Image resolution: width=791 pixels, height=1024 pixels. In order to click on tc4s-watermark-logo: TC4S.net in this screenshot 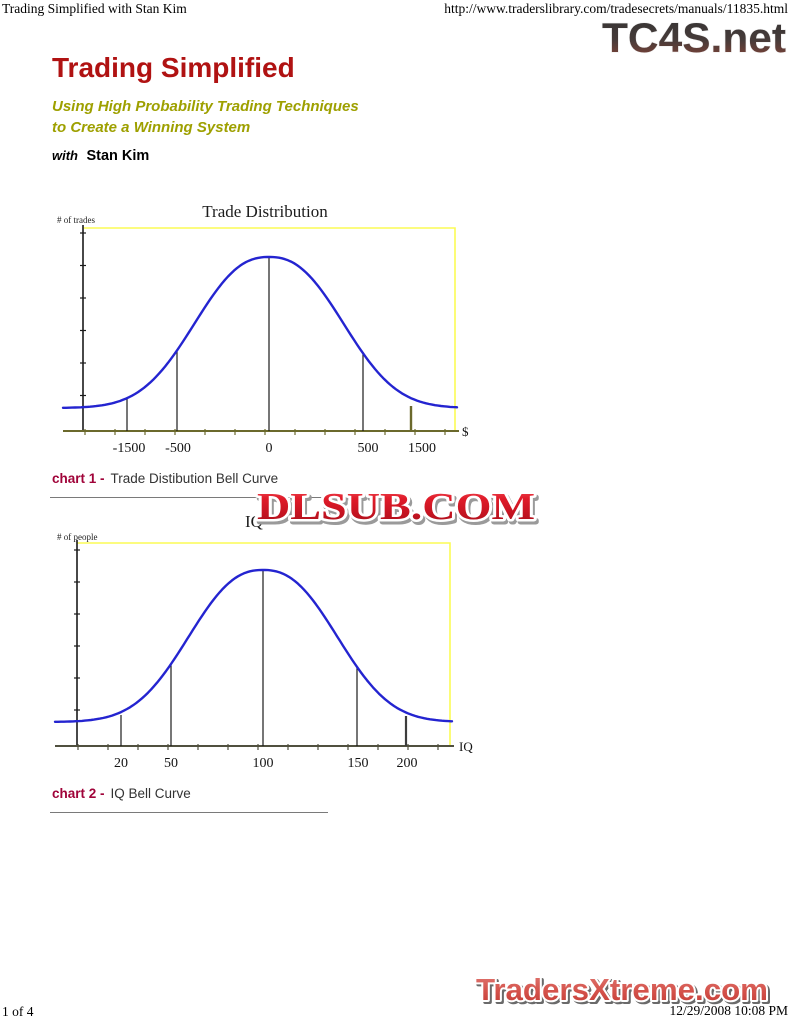, I will do `click(693, 37)`.